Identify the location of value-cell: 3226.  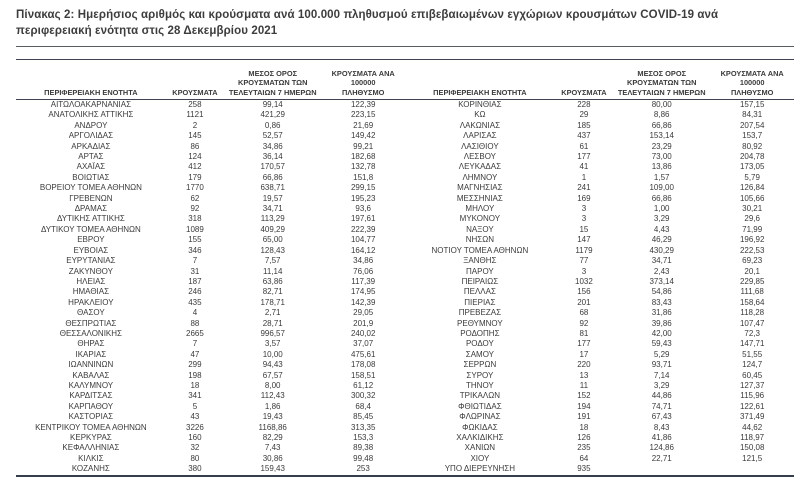
(195, 427).